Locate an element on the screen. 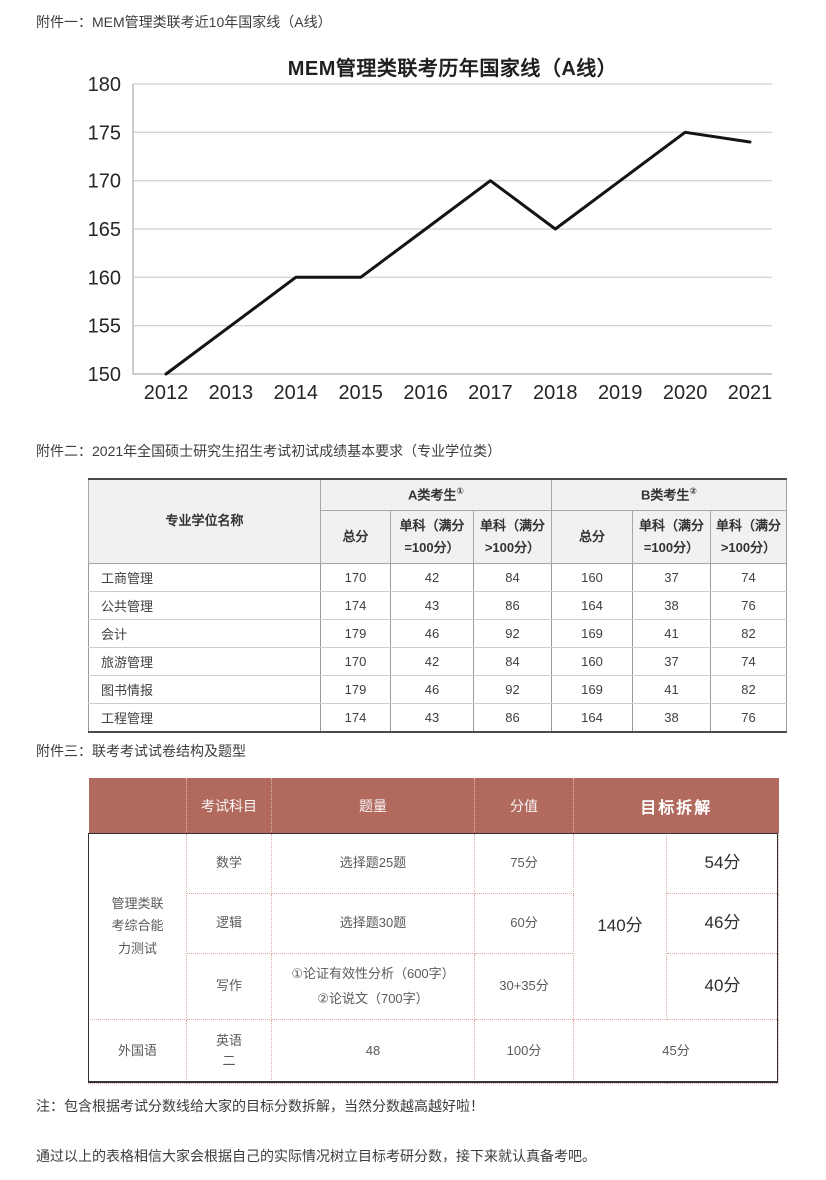 The image size is (826, 1180). table3-header-row: 考试科目 题量 分值 目标拆解 is located at coordinates (433, 806).